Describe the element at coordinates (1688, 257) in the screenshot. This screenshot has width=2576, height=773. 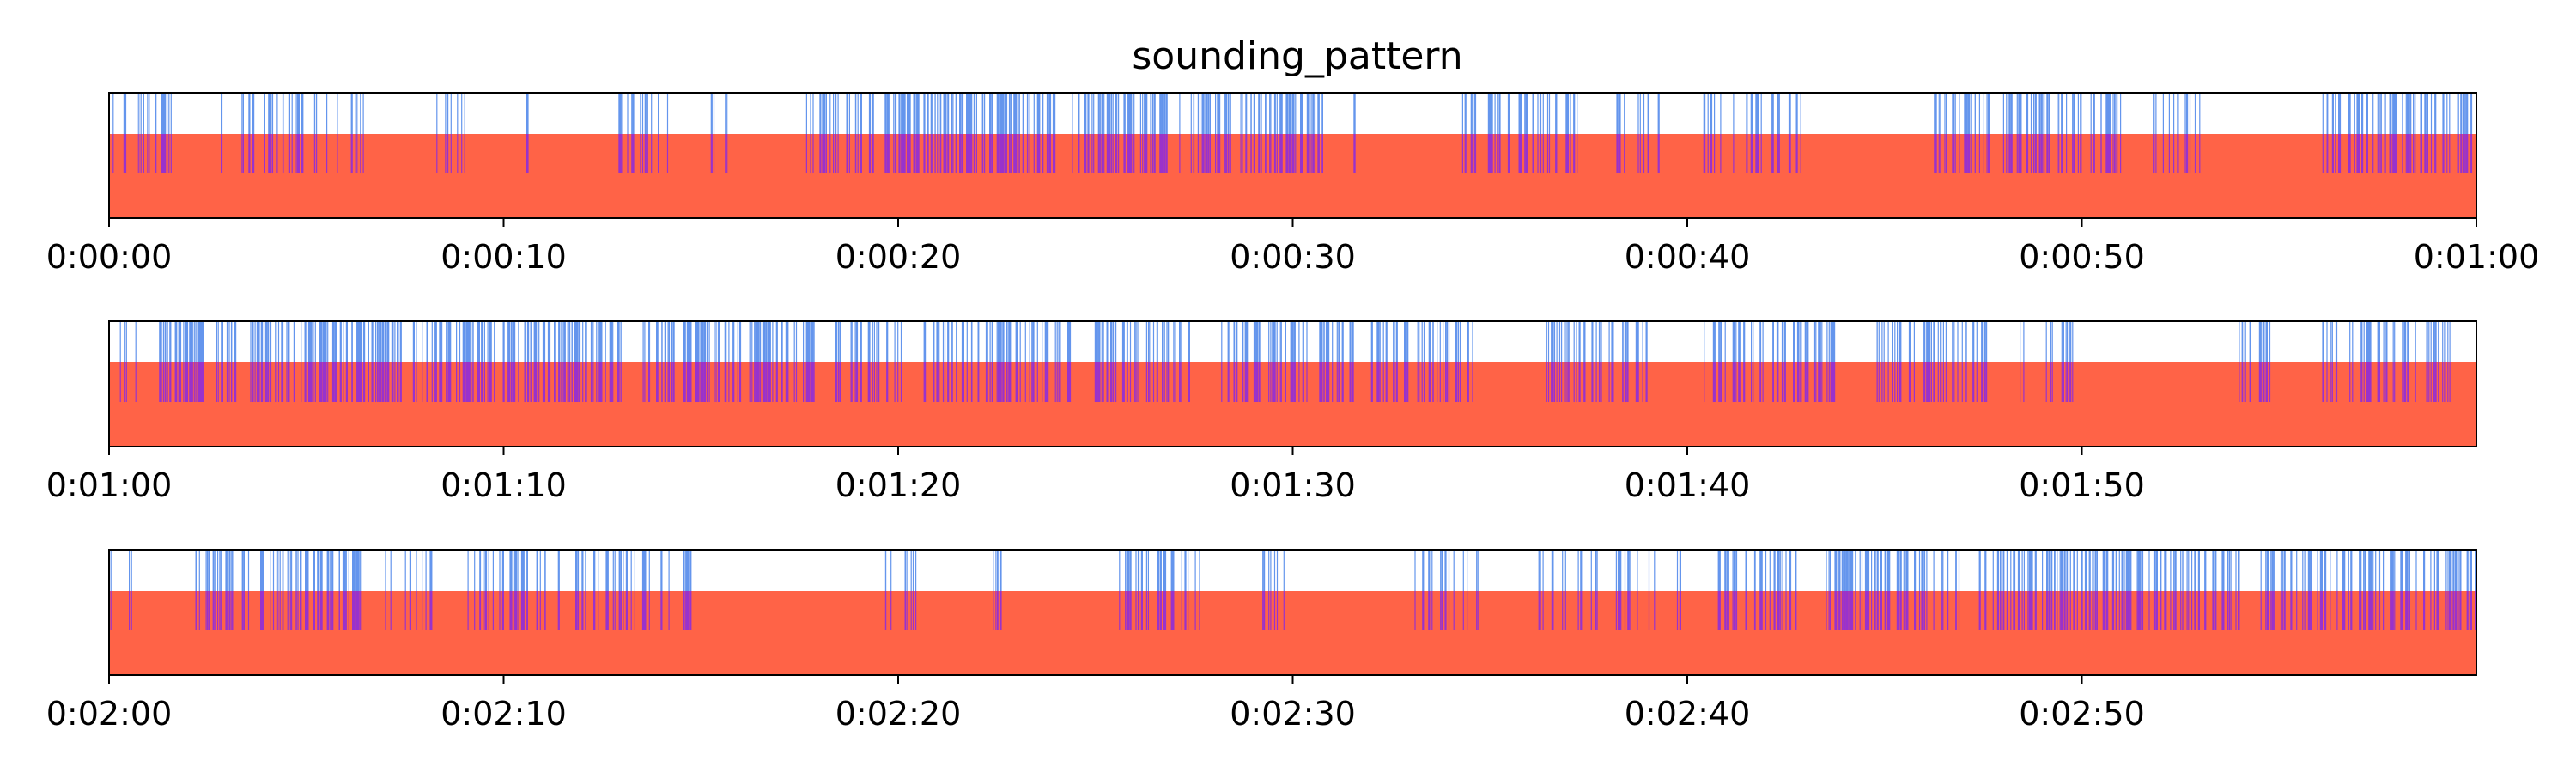
I see `x-tick-label: 0:00:40` at that location.